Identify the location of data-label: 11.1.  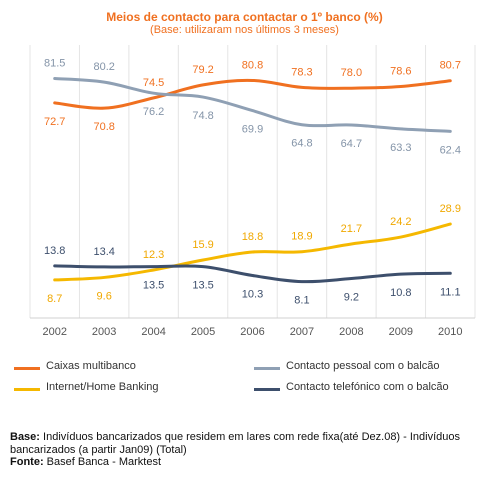
(450, 292).